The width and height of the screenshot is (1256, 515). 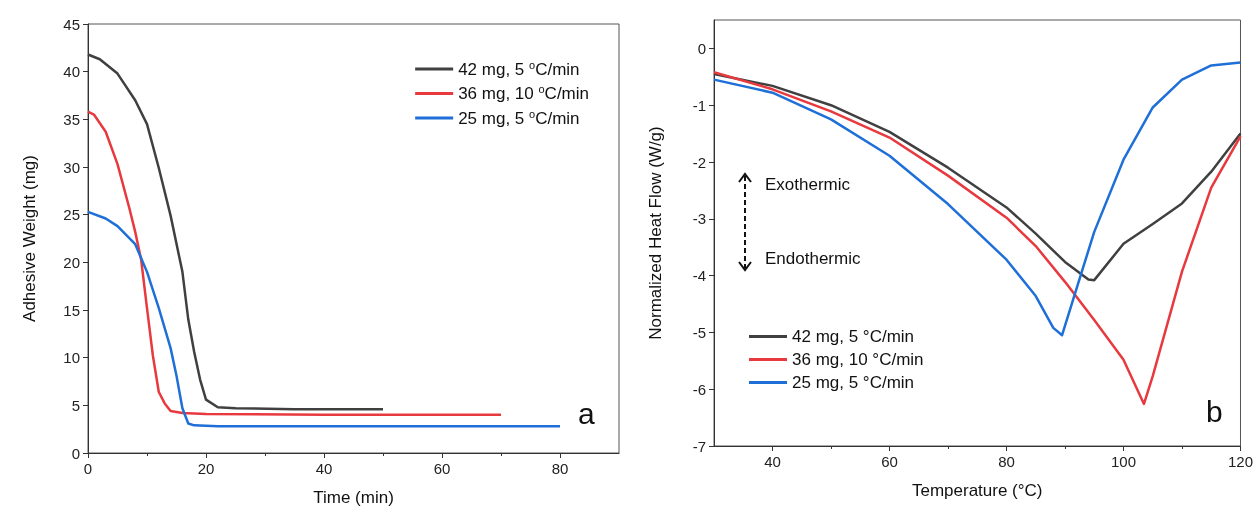 I want to click on y-tick-label: 30, so click(x=71, y=167).